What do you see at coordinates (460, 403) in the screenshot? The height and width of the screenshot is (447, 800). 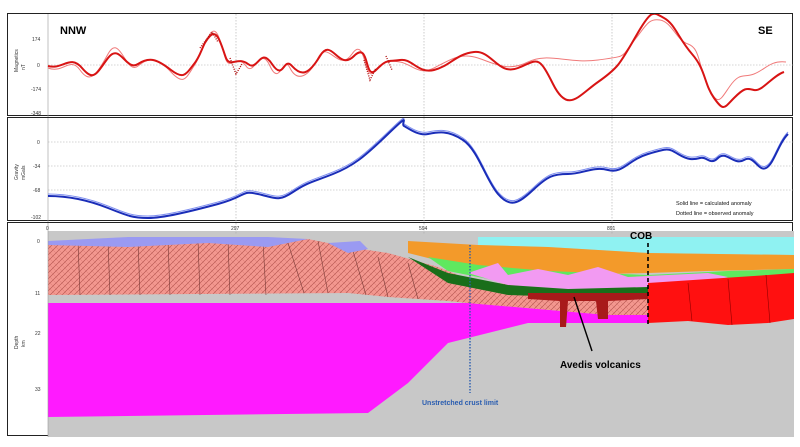 I see `crust-limit-label: Unstretched crust limit` at bounding box center [460, 403].